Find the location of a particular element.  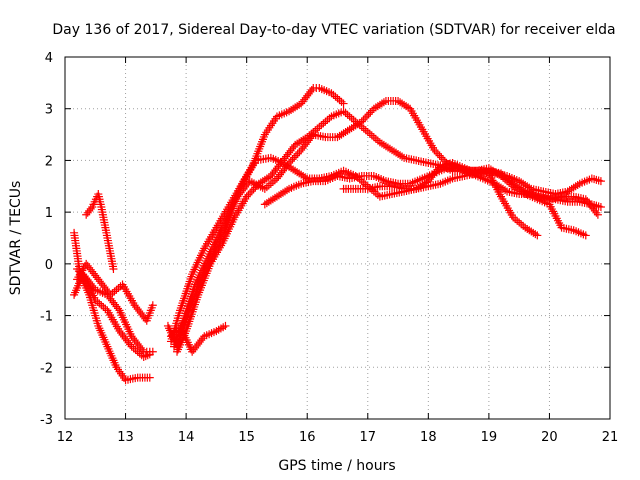

y-tick-label: 3 is located at coordinates (49, 110).